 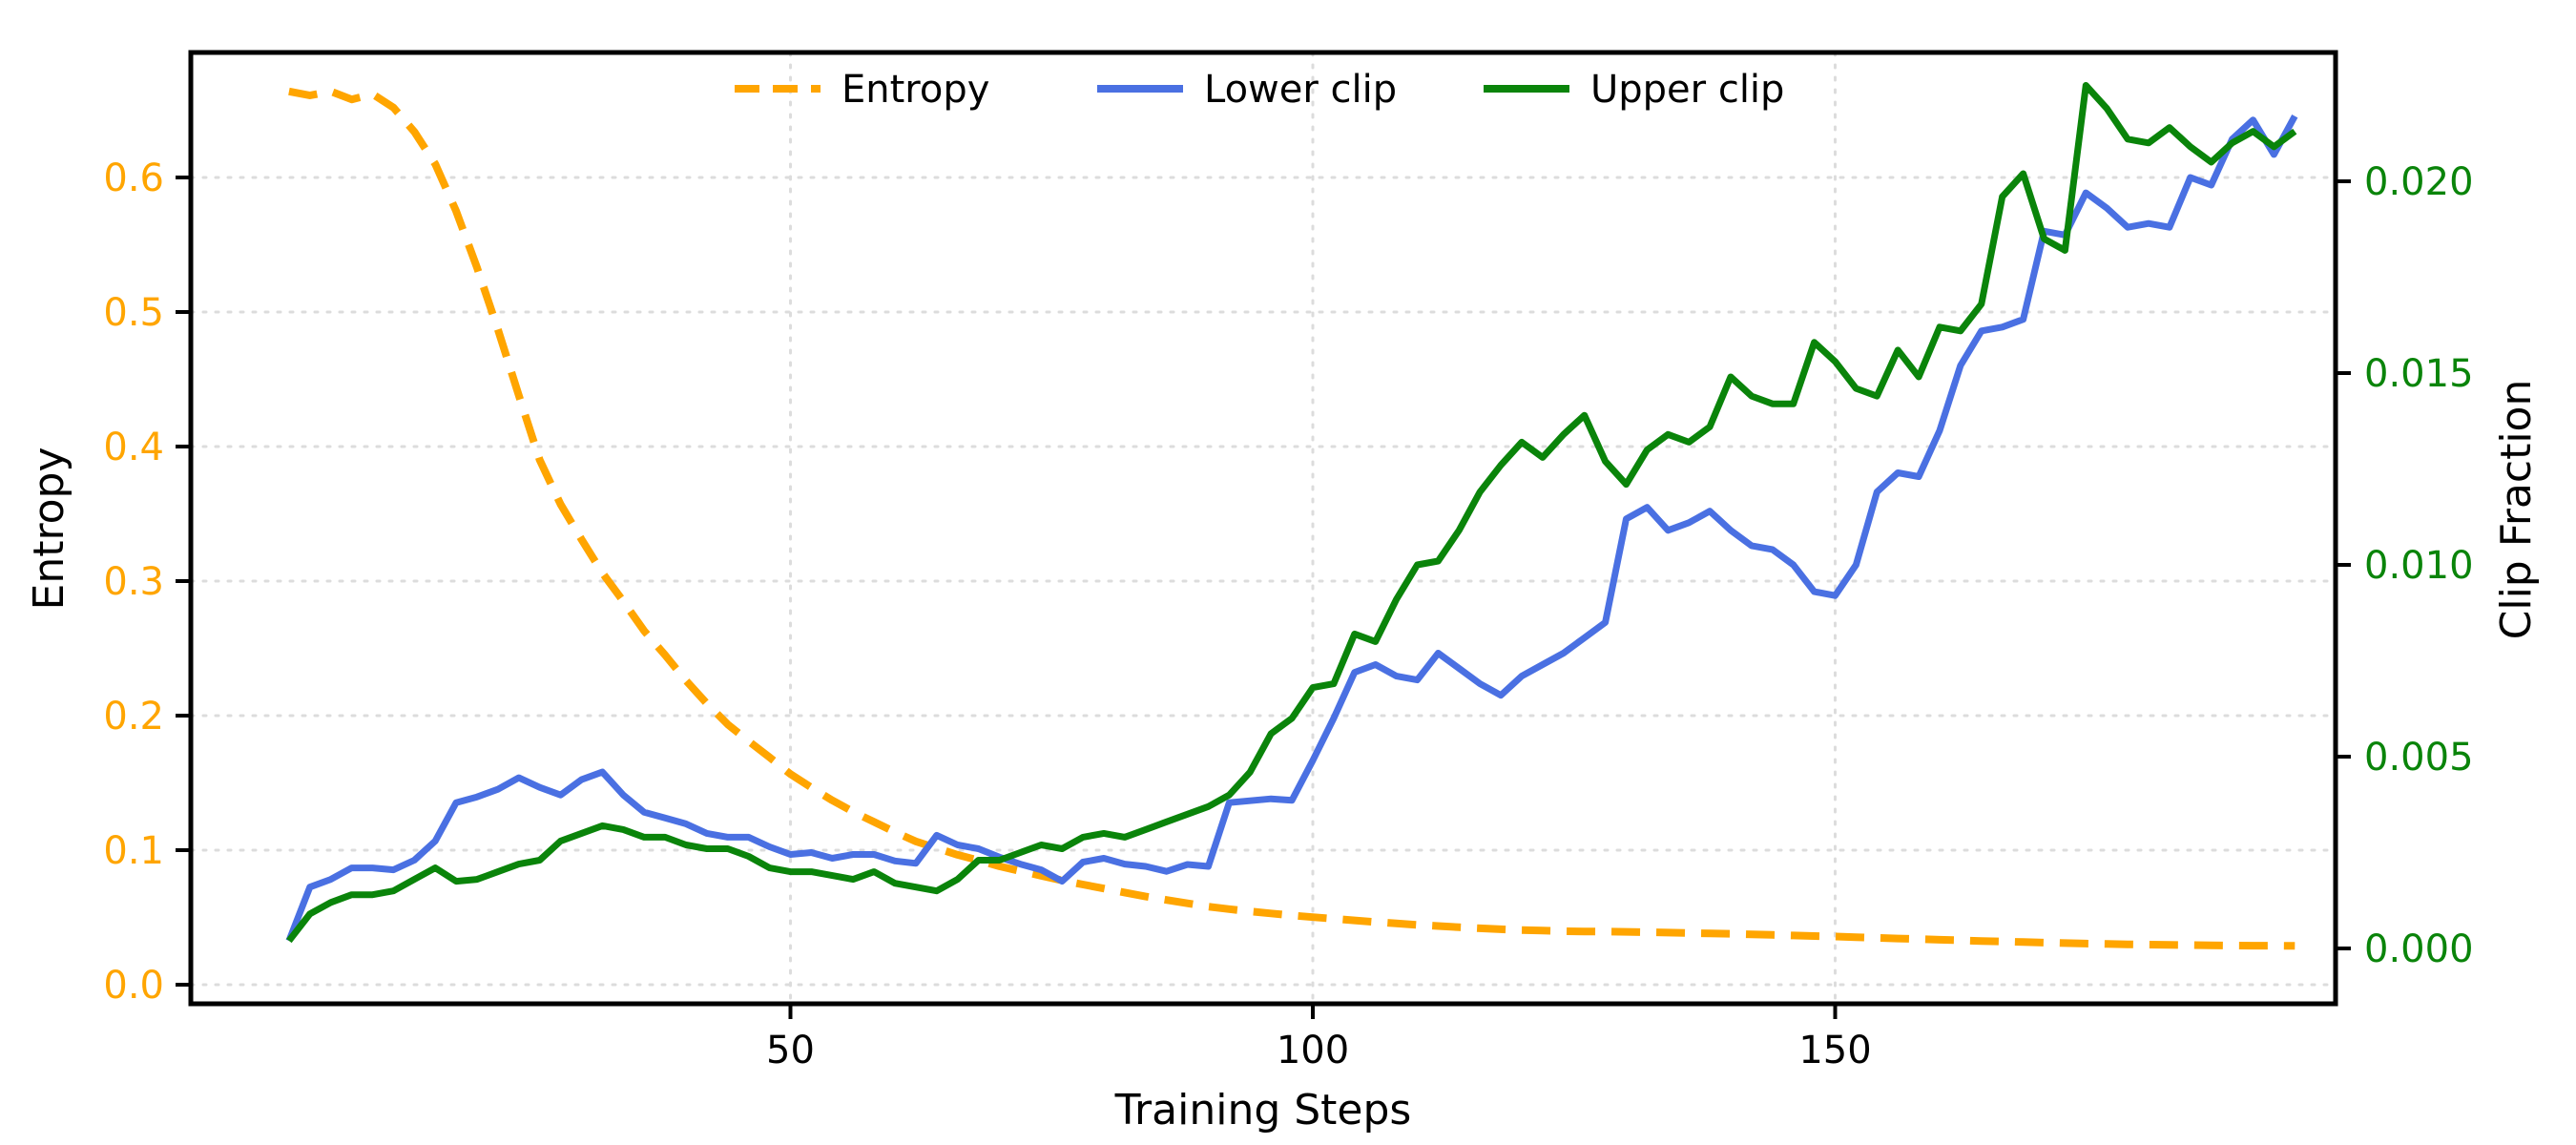 I want to click on legend-item-upper-clip: Upper clip, so click(x=1634, y=90).